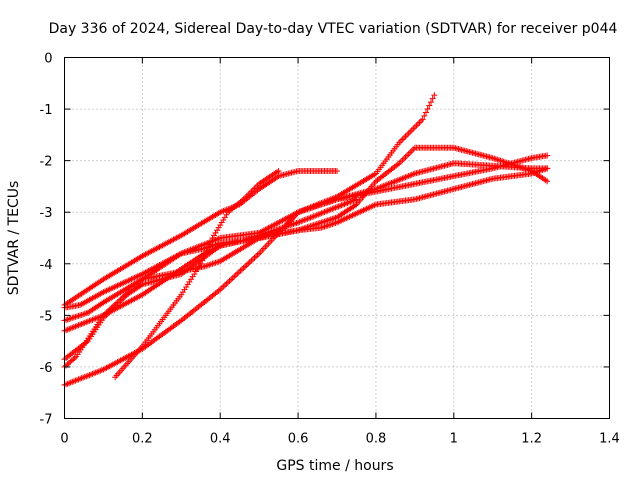 Image resolution: width=640 pixels, height=480 pixels. What do you see at coordinates (46, 368) in the screenshot?
I see `y-tick-label: -6` at bounding box center [46, 368].